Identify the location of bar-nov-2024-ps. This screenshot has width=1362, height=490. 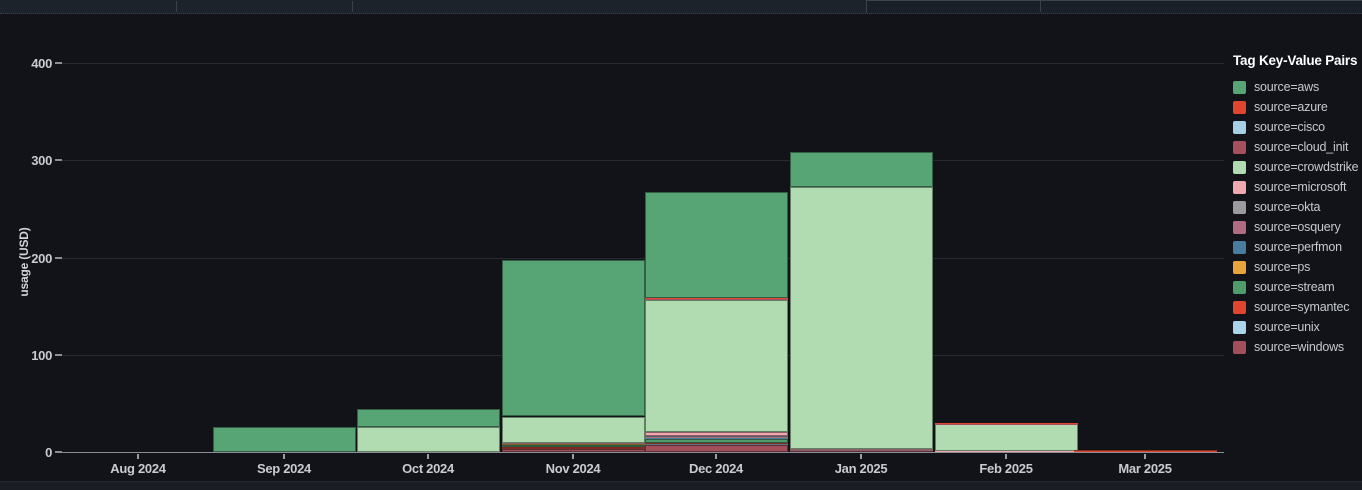
(573, 444).